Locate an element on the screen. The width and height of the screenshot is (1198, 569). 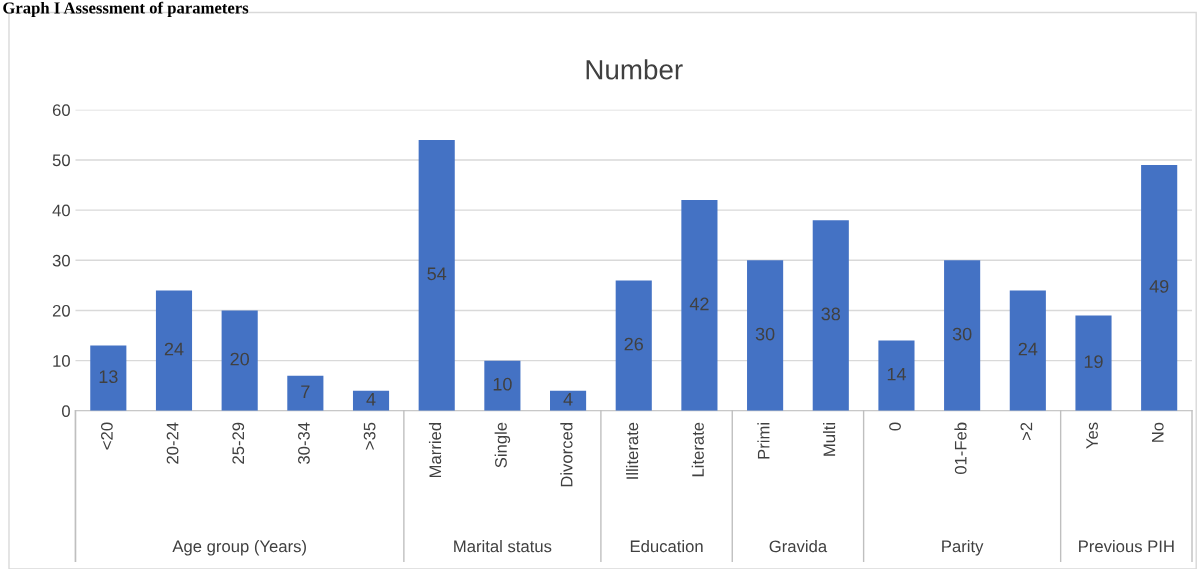
data-label: 13 is located at coordinates (108, 377).